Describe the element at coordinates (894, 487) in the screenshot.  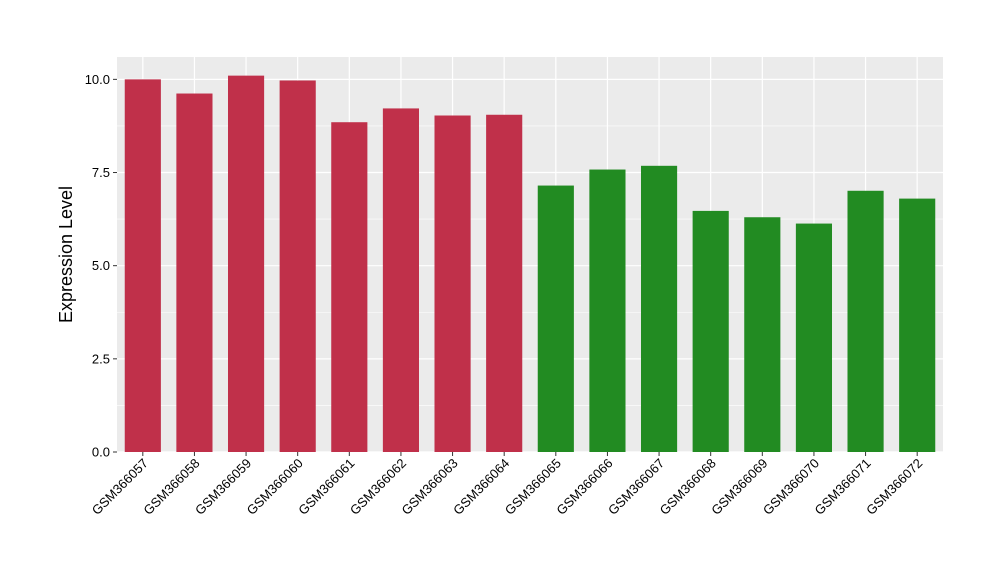
I see `x-tick-label: GSM366072` at that location.